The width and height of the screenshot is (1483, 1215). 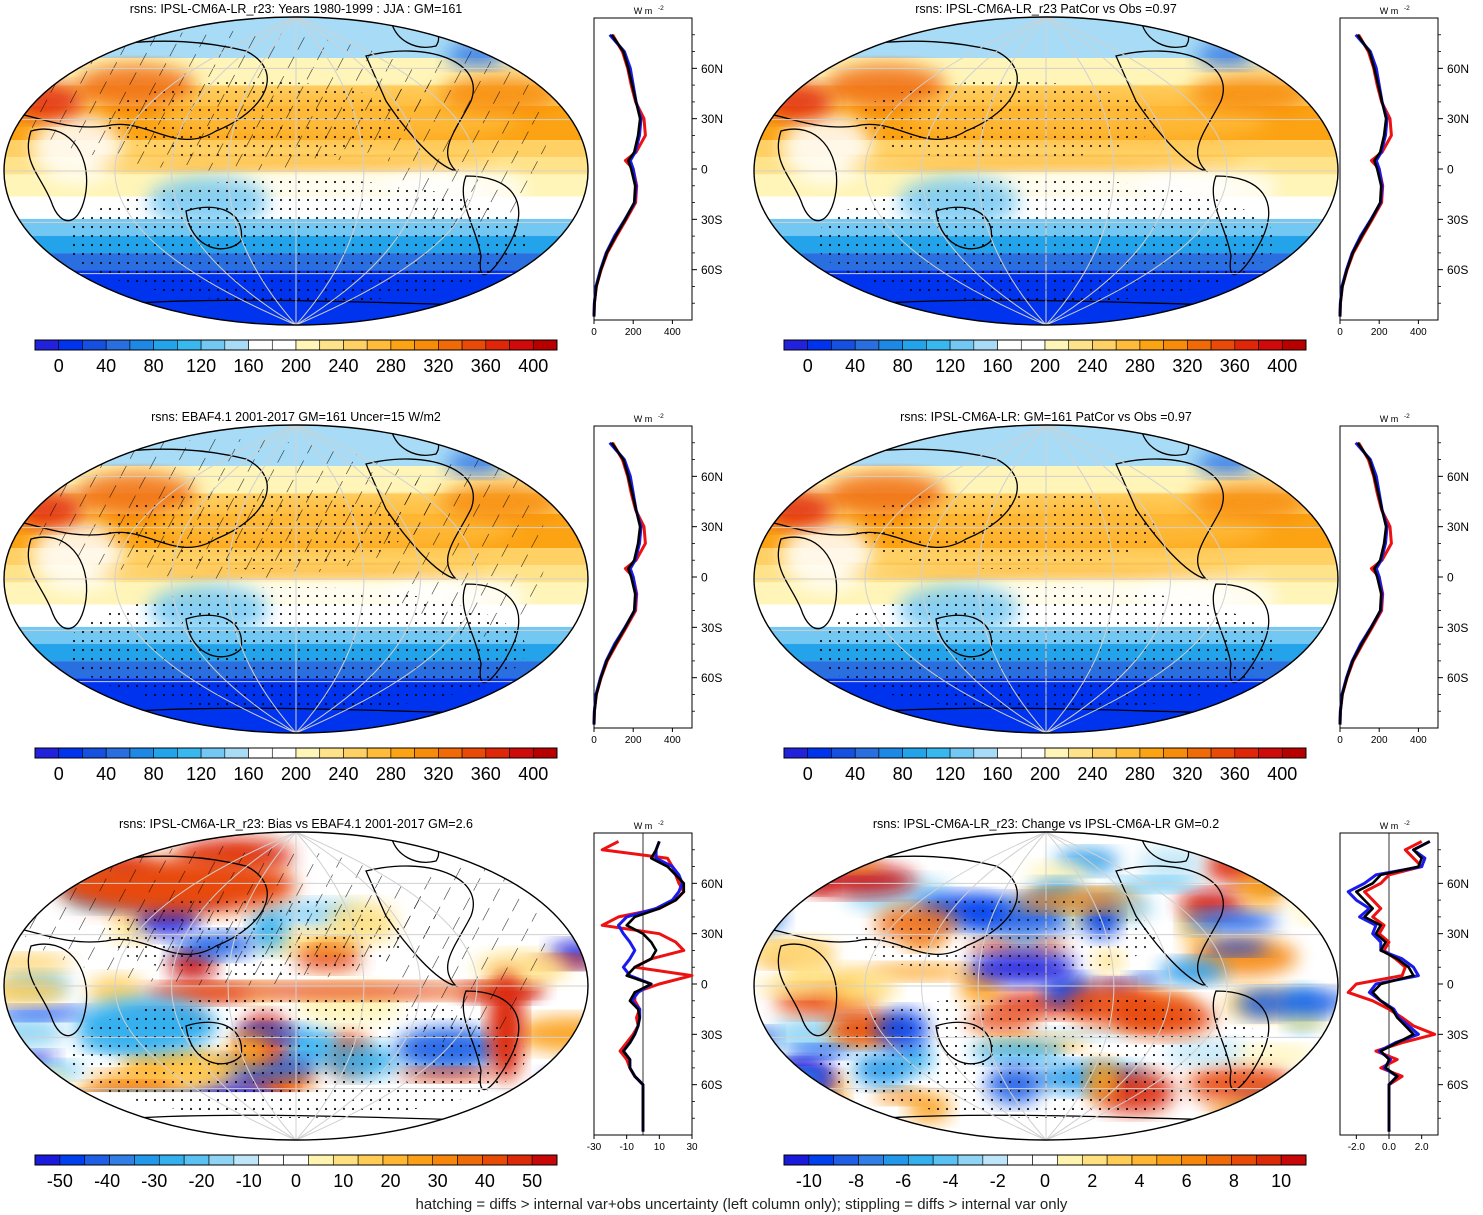 I want to click on zonal-x-tick-label: 400, so click(x=1418, y=332).